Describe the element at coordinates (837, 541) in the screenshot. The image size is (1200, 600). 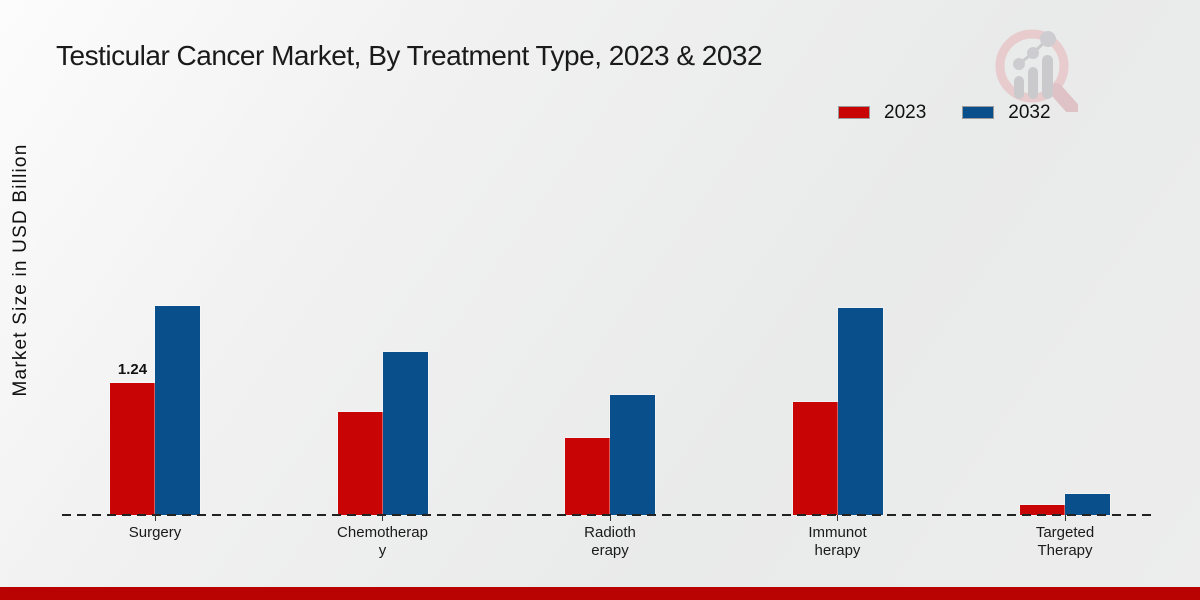
I see `x-axis-label-immunotherapy: Immunot herapy` at that location.